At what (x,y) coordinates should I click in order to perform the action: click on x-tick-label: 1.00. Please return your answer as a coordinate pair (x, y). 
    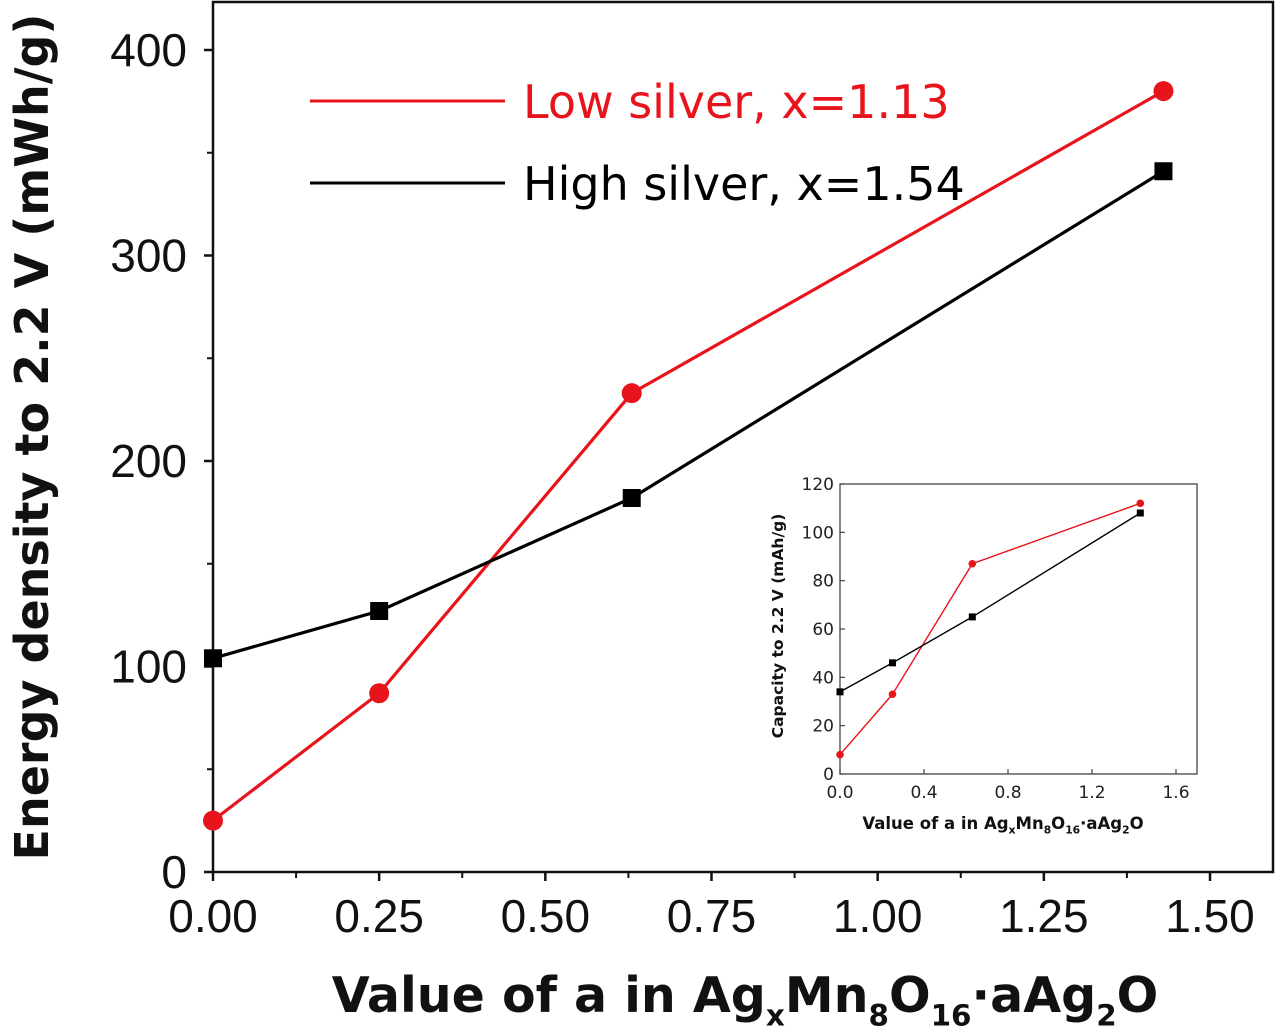
    Looking at the image, I should click on (878, 916).